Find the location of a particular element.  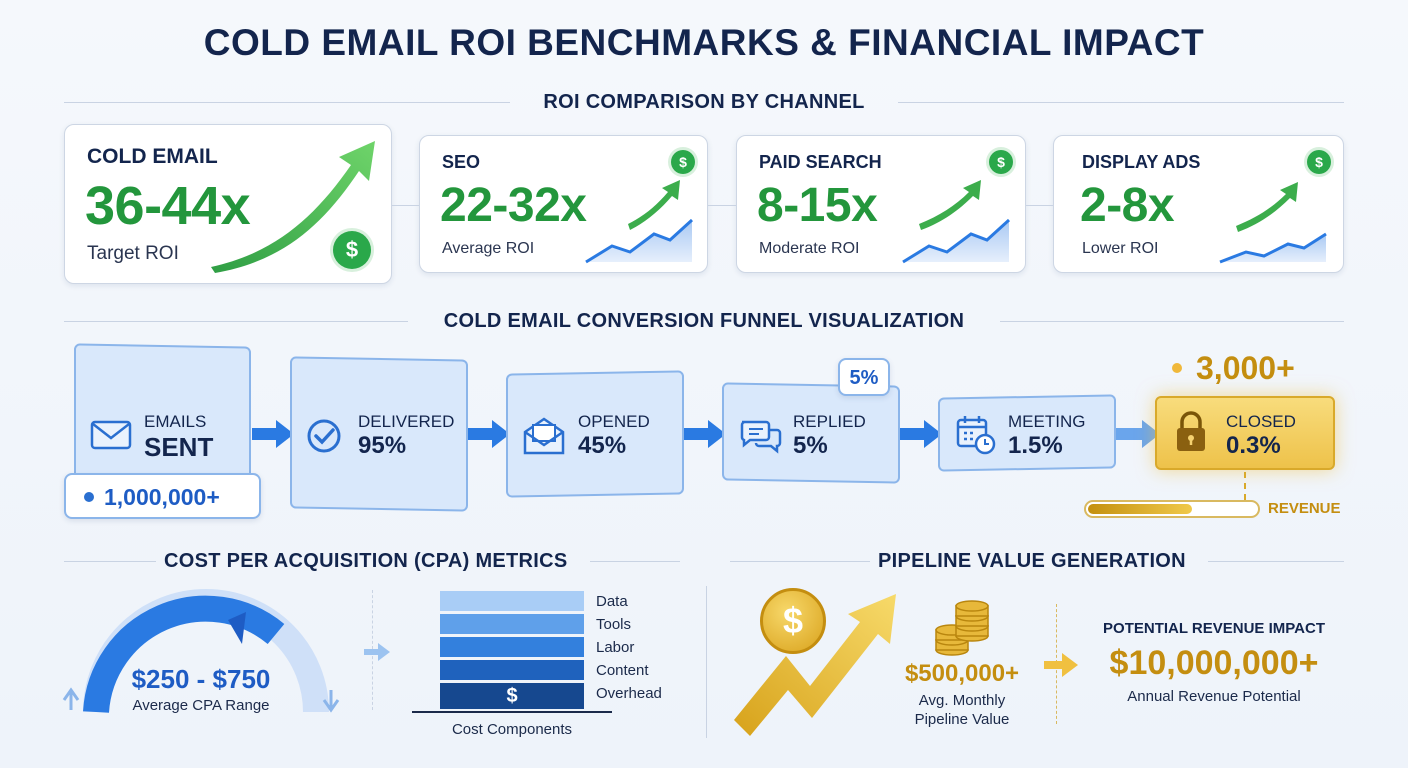

stage-label: REPLIED is located at coordinates (829, 421).